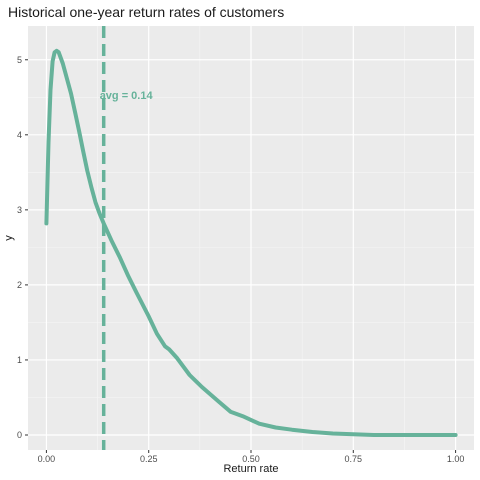  I want to click on x-tick-label: 0.25, so click(149, 459).